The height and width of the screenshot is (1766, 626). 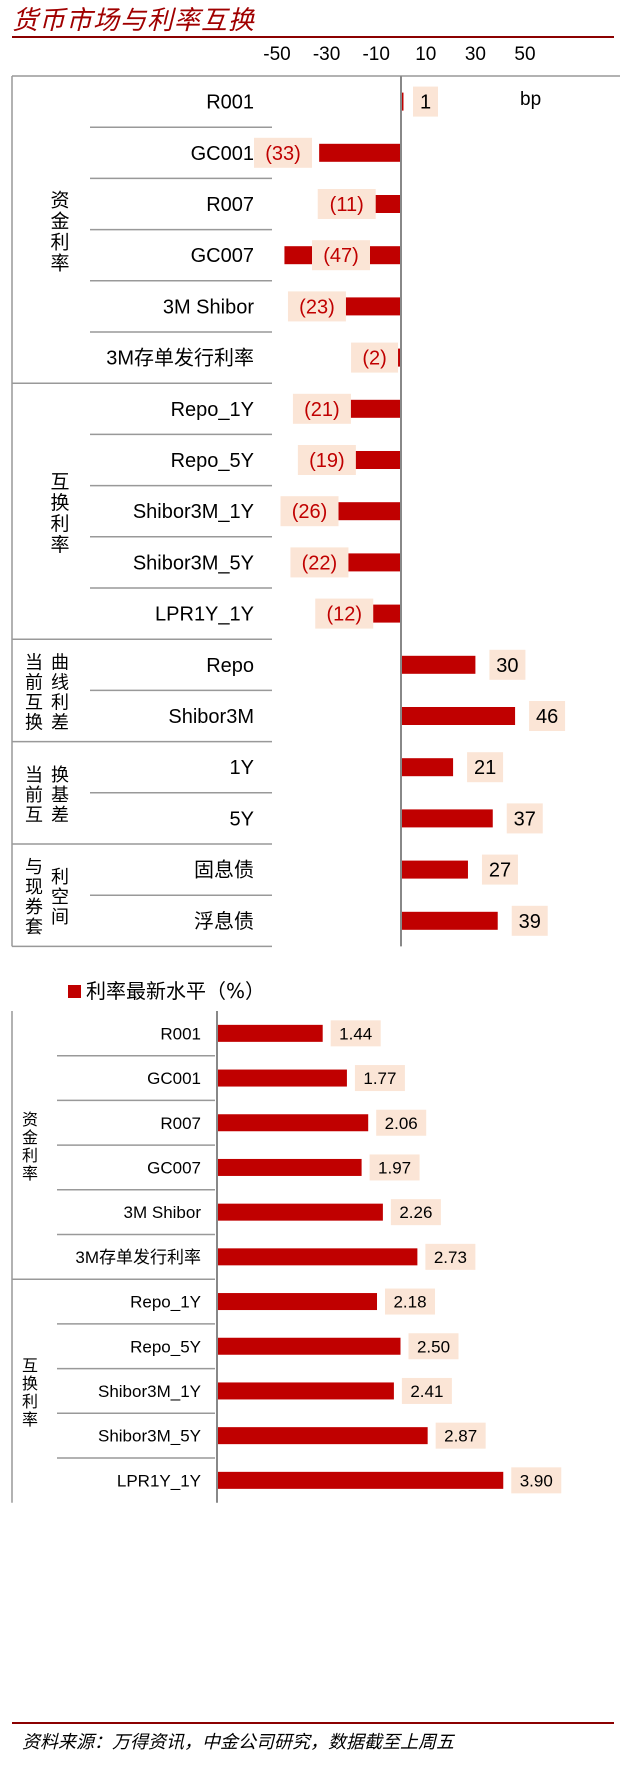 I want to click on value-label: (23), so click(x=317, y=307).